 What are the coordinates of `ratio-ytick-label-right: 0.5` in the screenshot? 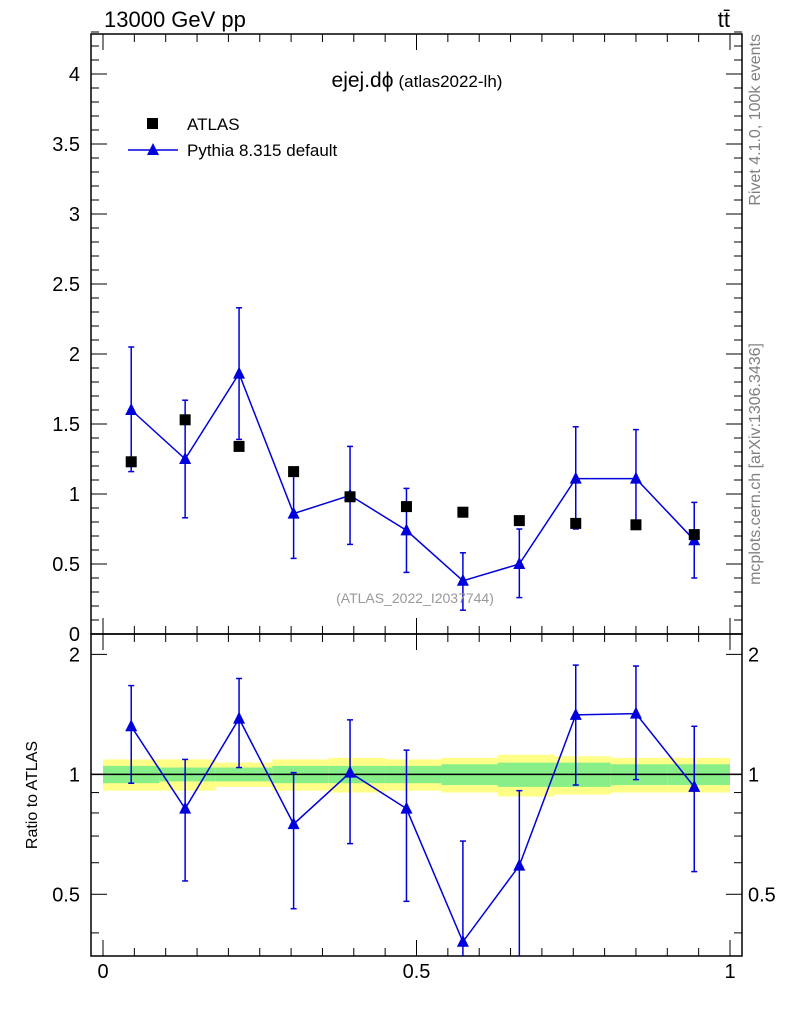 It's located at (762, 895).